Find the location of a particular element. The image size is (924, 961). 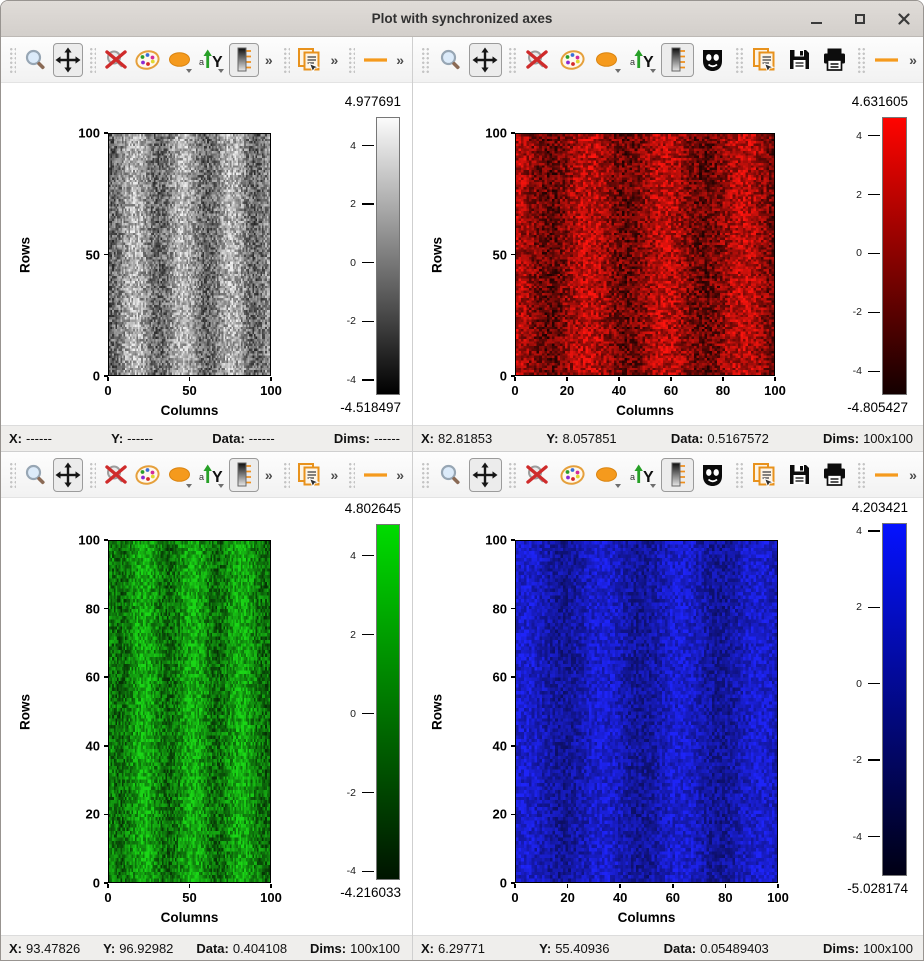

heatmap-image-gray is located at coordinates (189, 254).